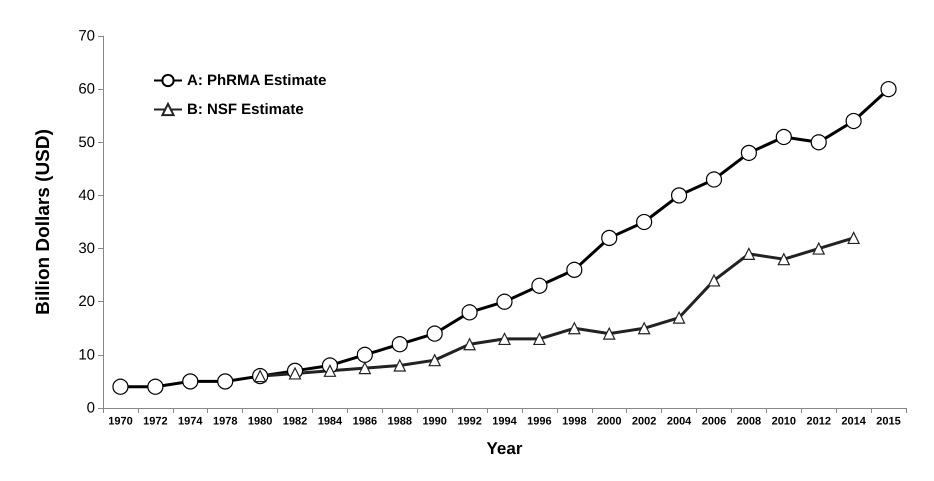  I want to click on y-tick-label: 40, so click(86, 195).